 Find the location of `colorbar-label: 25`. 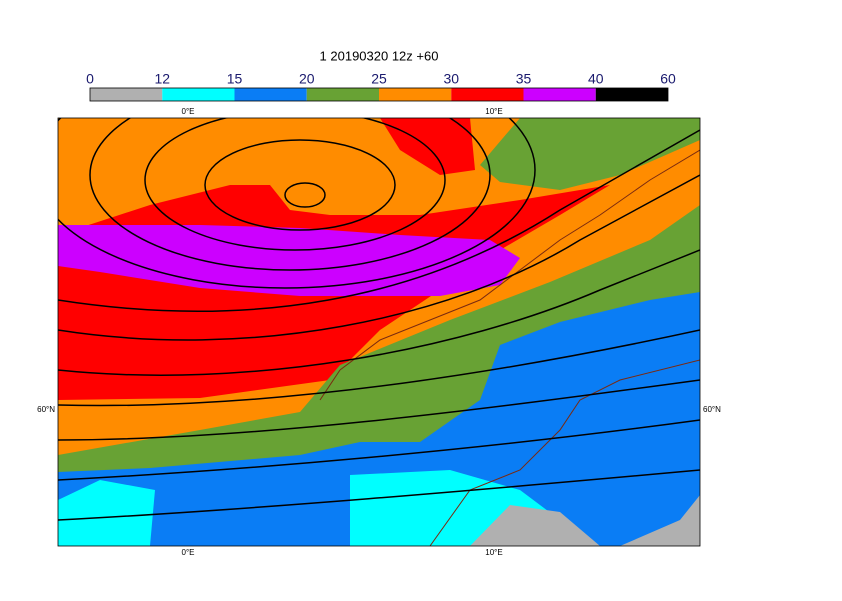

colorbar-label: 25 is located at coordinates (379, 79).